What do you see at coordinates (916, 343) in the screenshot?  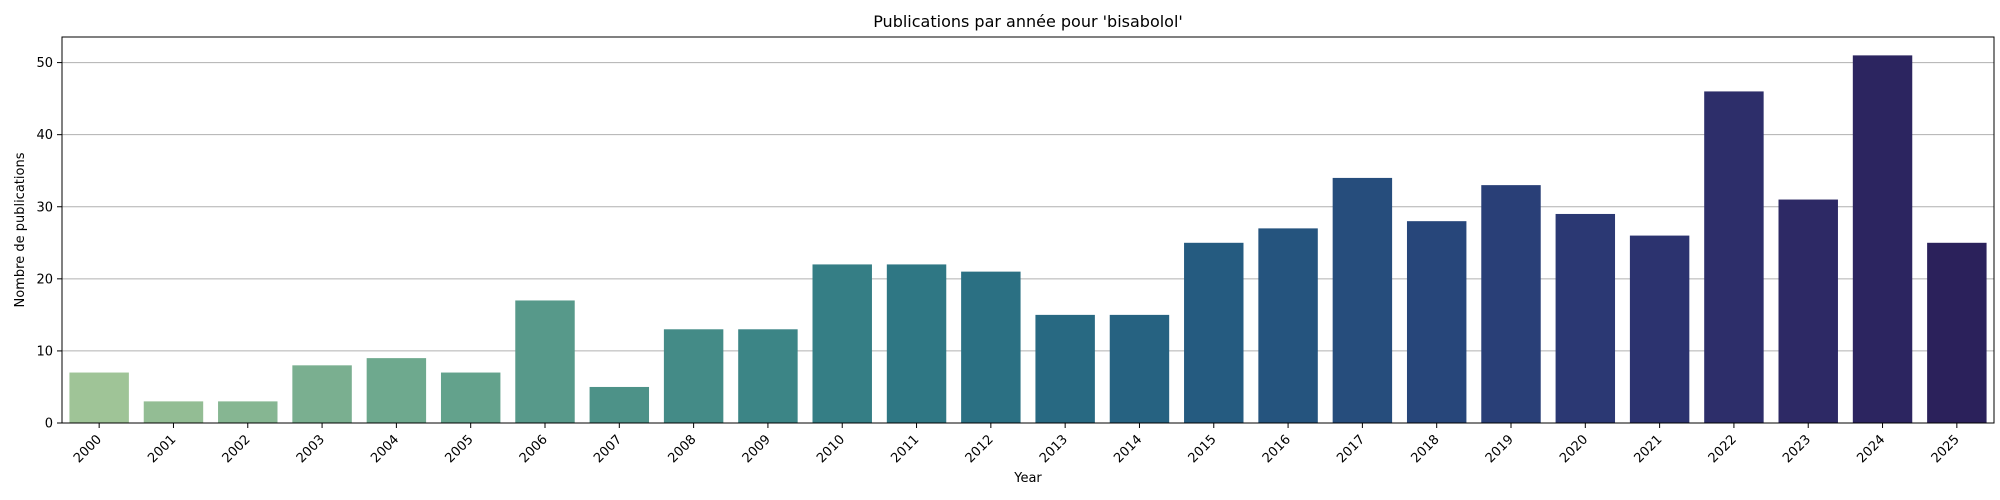 I see `bar-2011` at bounding box center [916, 343].